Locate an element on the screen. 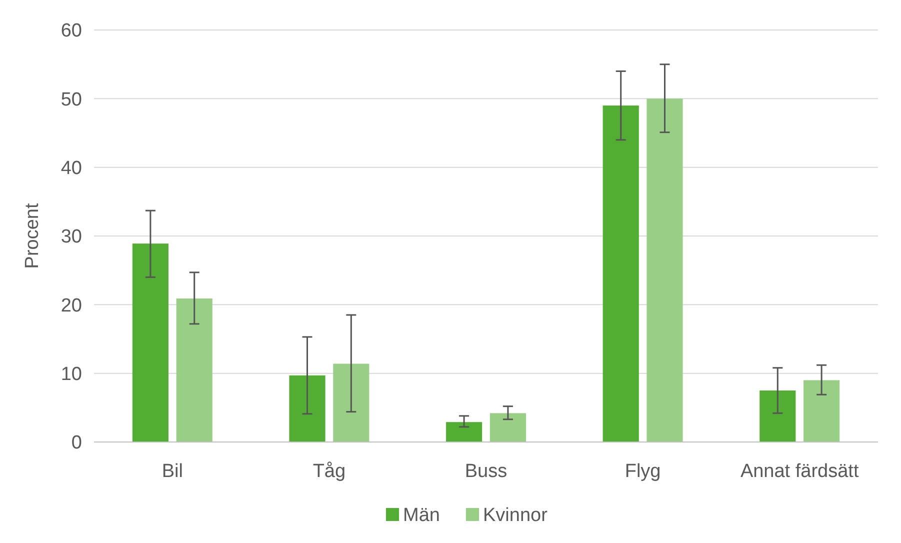 This screenshot has height=543, width=901. y-axis-title: Procent is located at coordinates (32, 235).